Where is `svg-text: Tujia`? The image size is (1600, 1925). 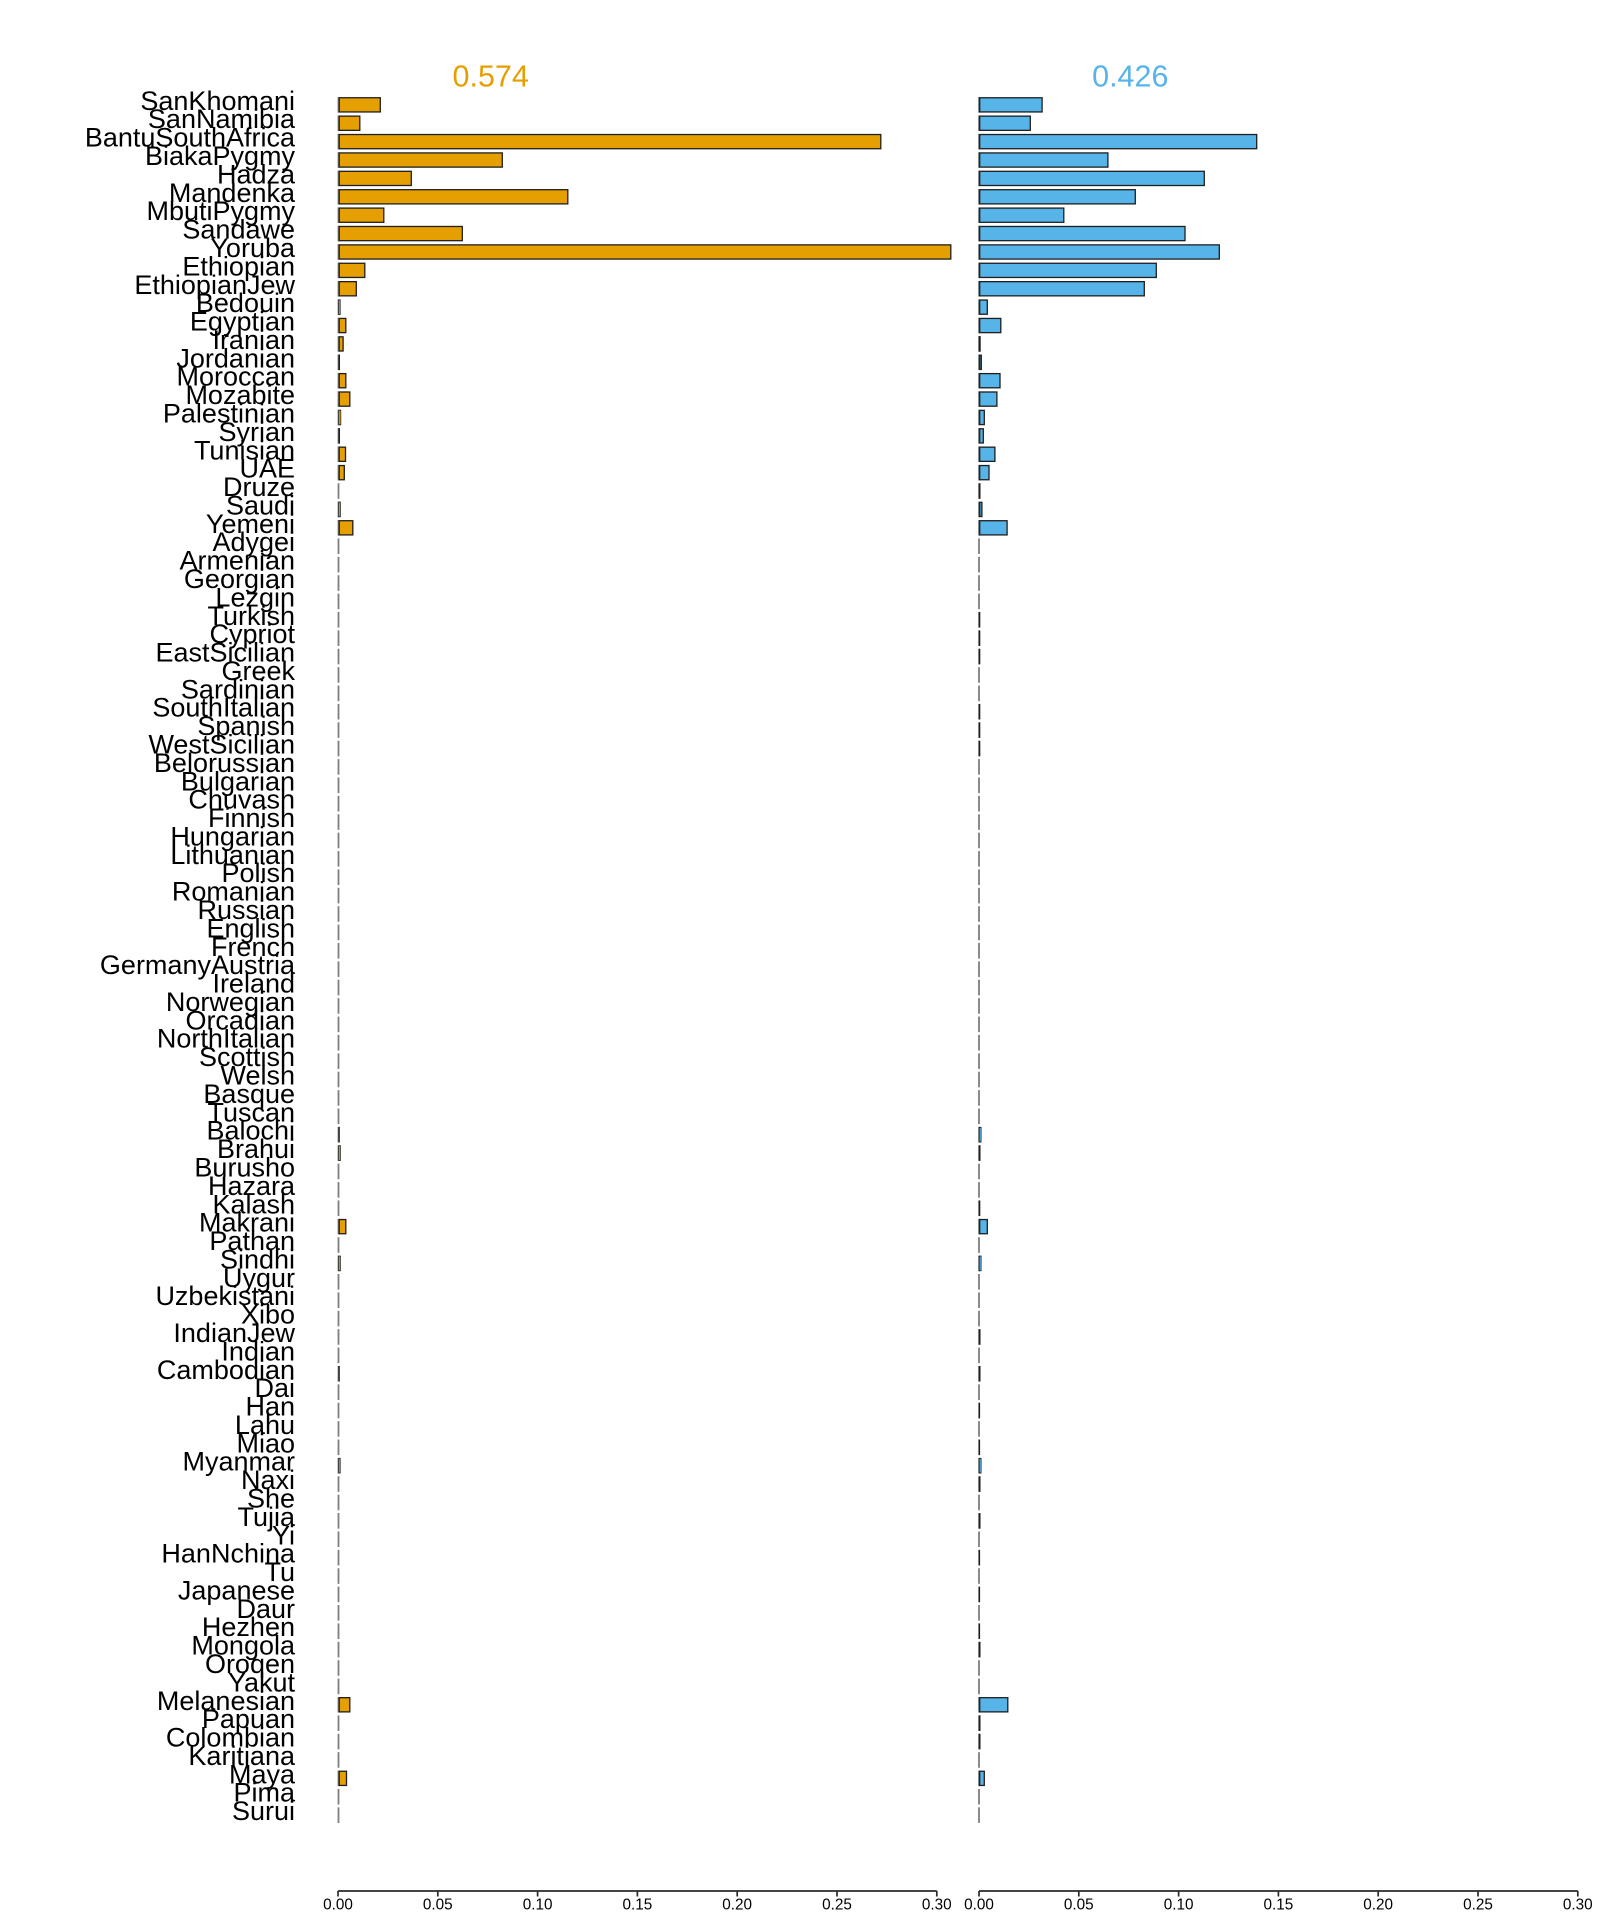 svg-text: Tujia is located at coordinates (266, 1517).